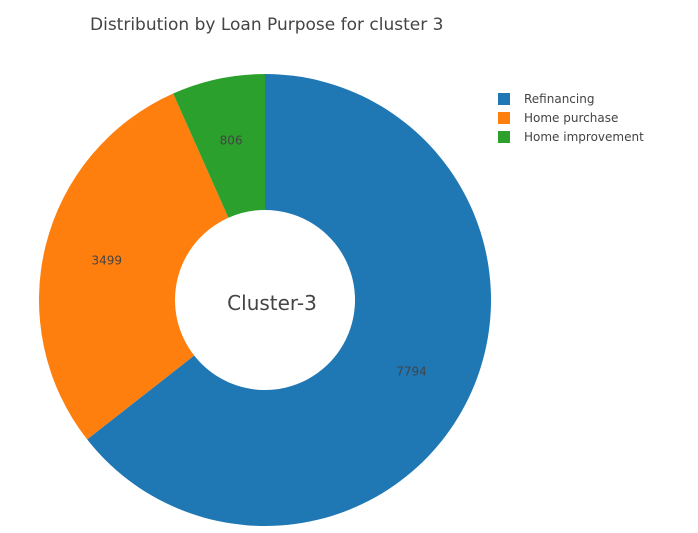 This screenshot has height=533, width=698. I want to click on center-label: Cluster-3, so click(272, 303).